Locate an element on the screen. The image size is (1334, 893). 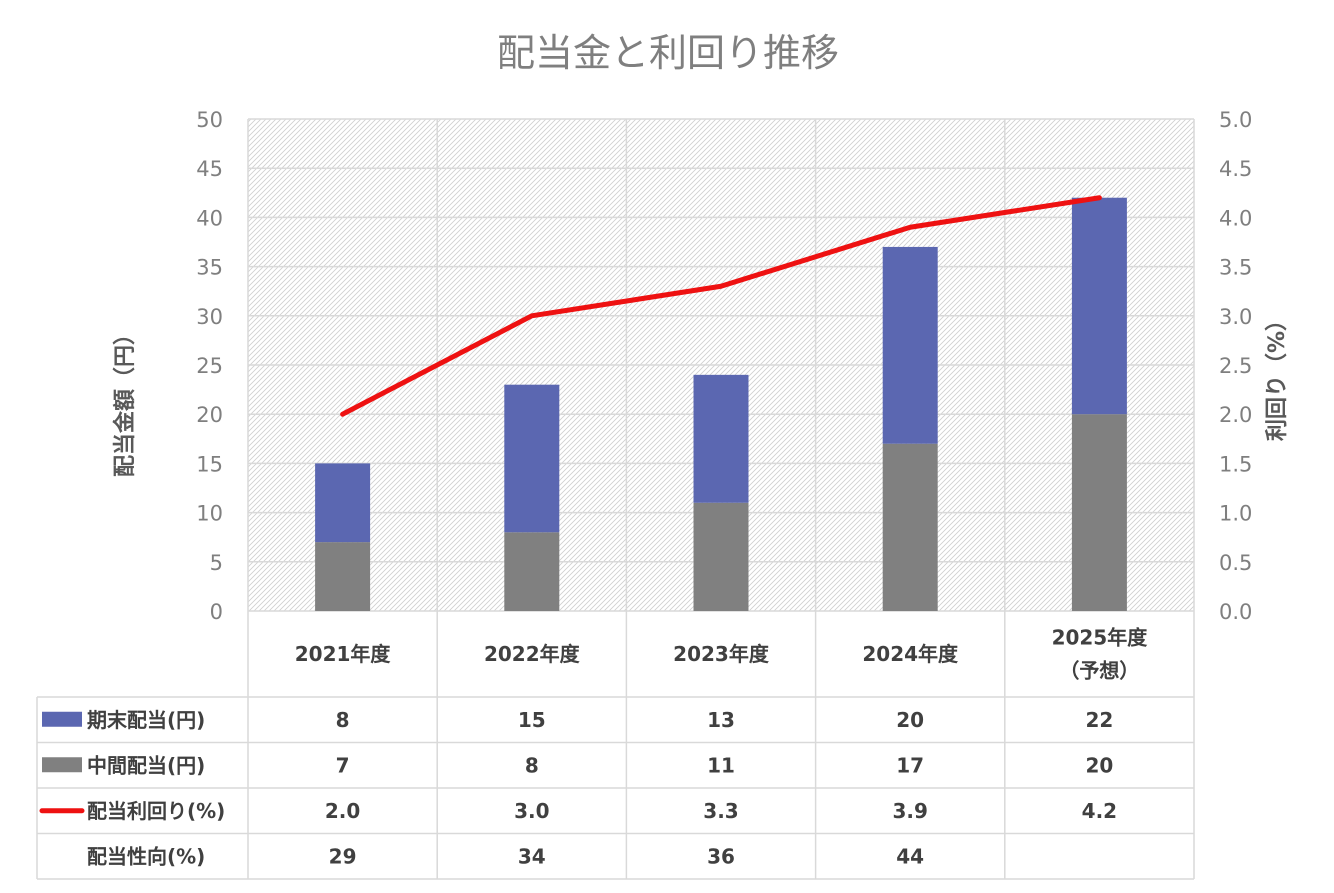
table-cell: 15 is located at coordinates (532, 720).